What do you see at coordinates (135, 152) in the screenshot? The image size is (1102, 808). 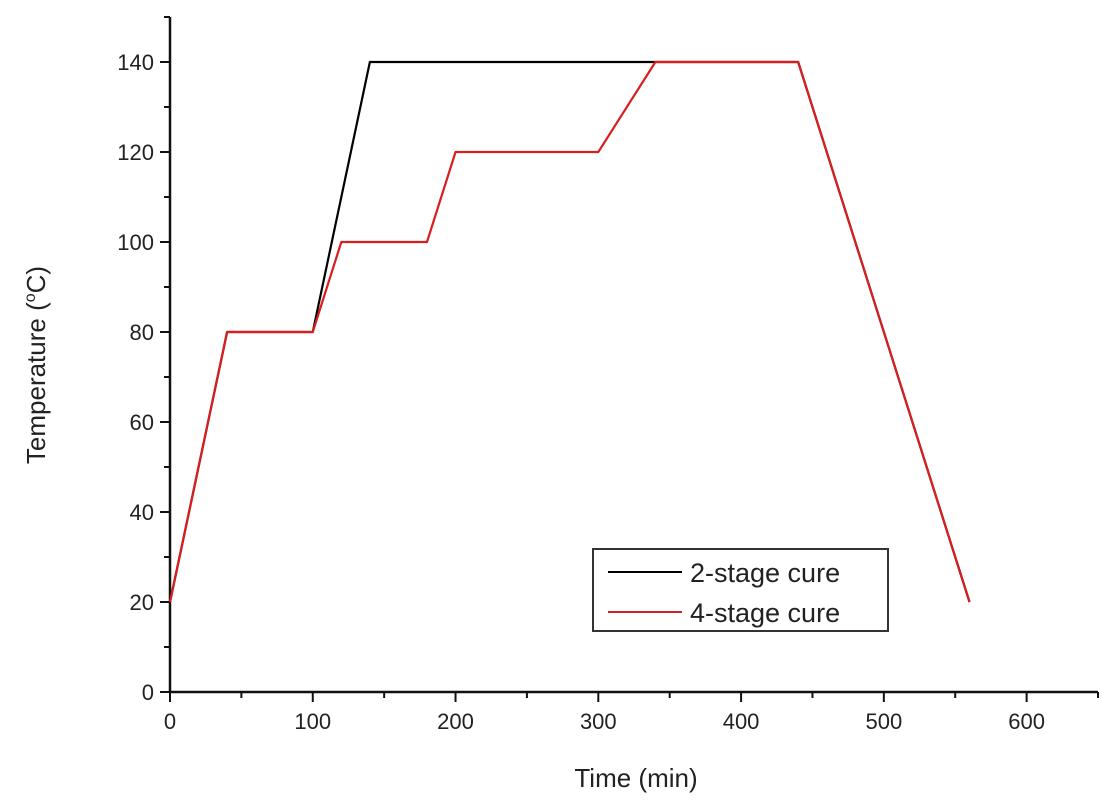 I see `y-tick-label: 120` at bounding box center [135, 152].